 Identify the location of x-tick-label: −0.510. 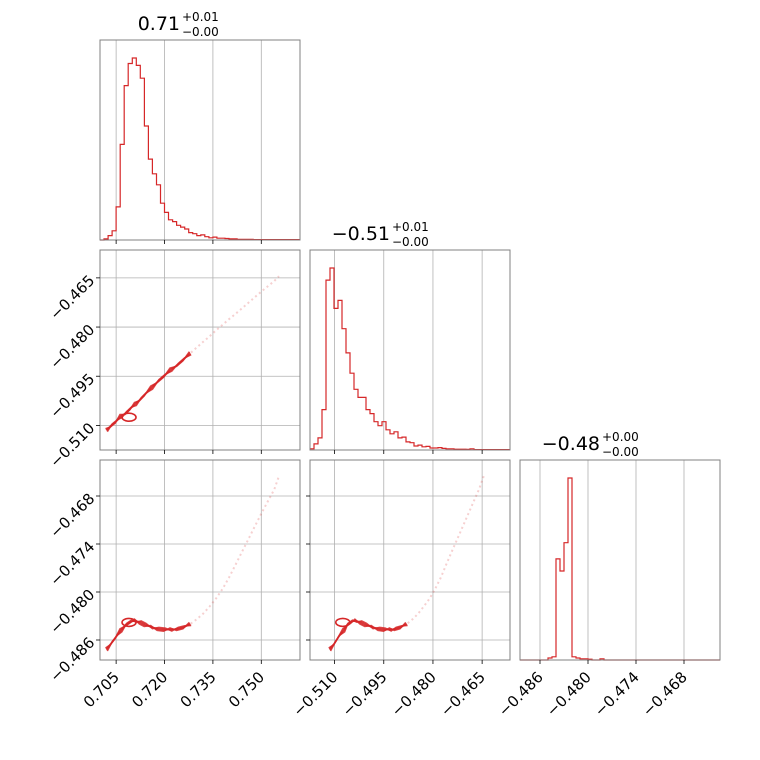
(315, 694).